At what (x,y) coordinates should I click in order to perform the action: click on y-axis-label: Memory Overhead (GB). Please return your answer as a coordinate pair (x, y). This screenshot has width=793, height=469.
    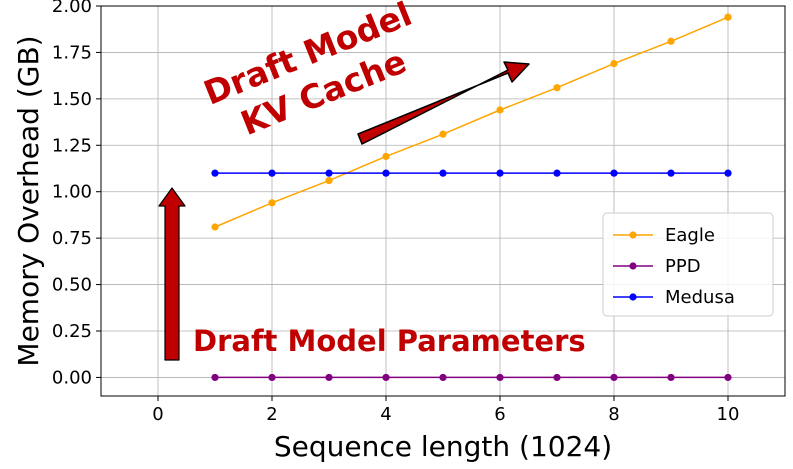
    Looking at the image, I should click on (28, 200).